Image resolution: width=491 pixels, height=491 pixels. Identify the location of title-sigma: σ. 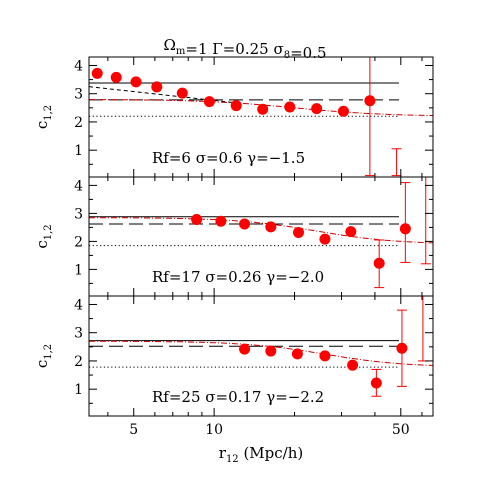
(278, 49).